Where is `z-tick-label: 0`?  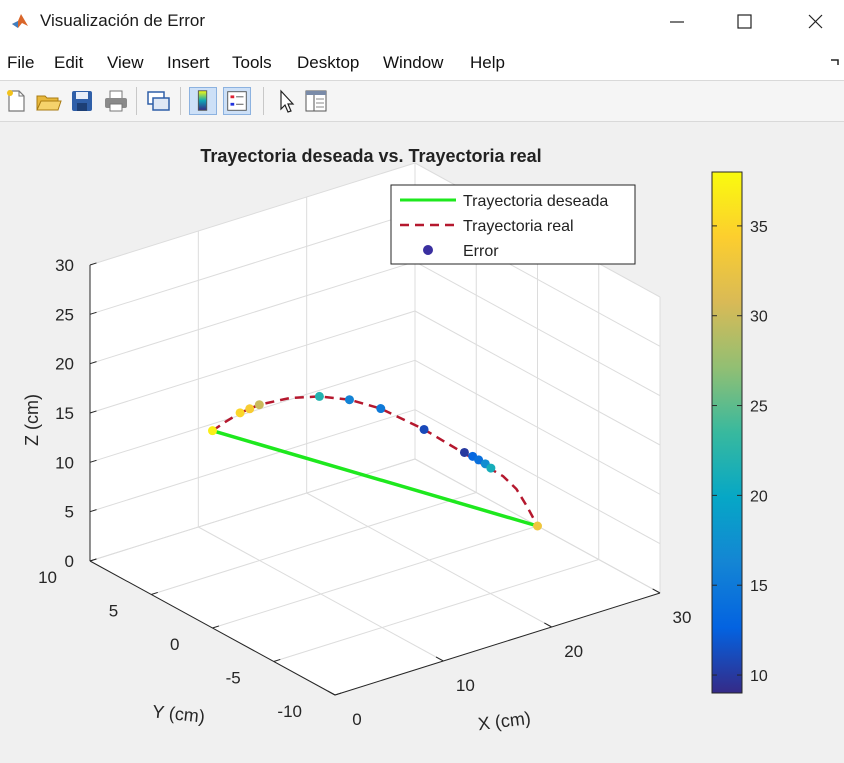
z-tick-label: 0 is located at coordinates (69, 561).